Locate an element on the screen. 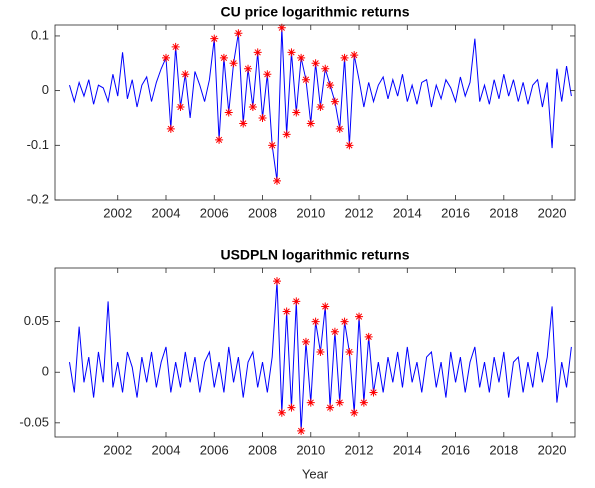  y-tick-label: -0.2 is located at coordinates (38, 198).